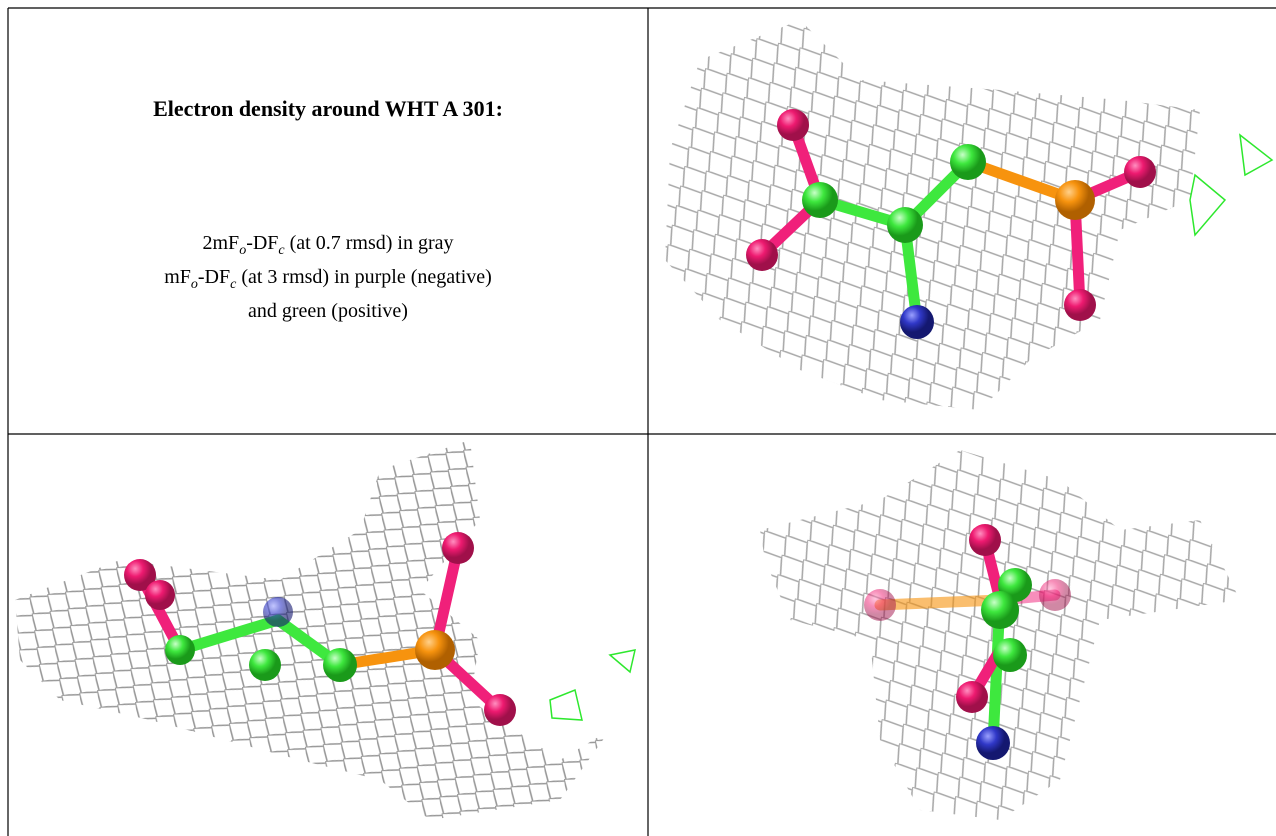  I want to click on text: mF, so click(177, 277).